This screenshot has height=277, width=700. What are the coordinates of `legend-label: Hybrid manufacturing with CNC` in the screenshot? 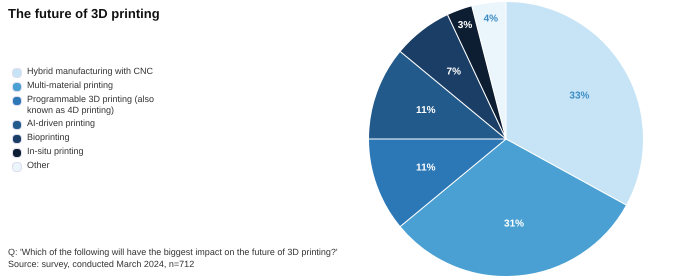 It's located at (90, 71).